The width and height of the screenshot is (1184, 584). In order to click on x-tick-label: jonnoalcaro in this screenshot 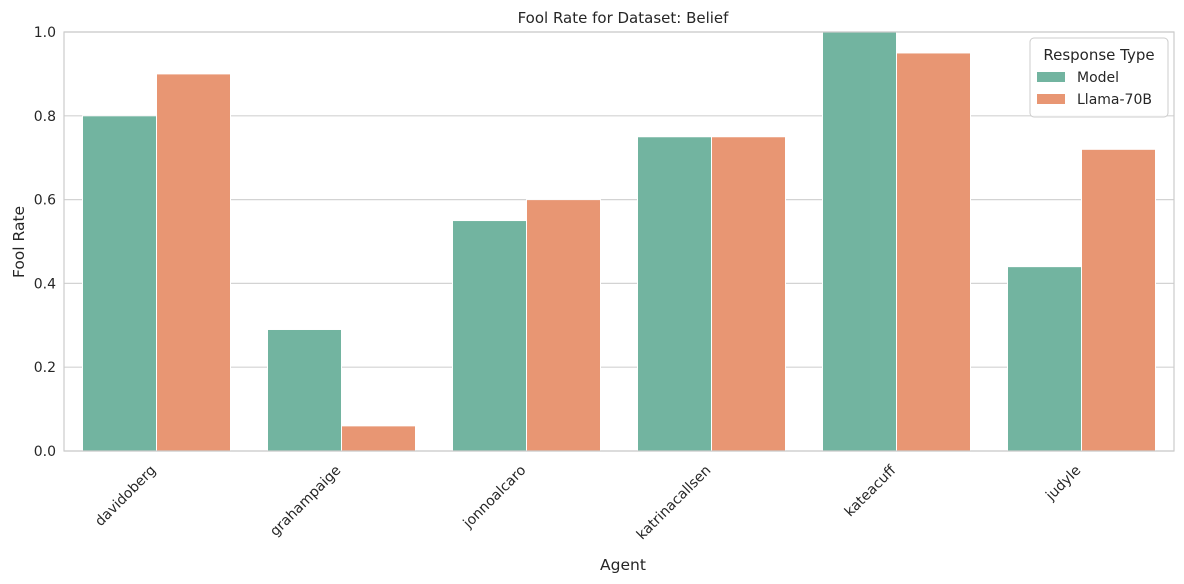, I will do `click(495, 498)`.